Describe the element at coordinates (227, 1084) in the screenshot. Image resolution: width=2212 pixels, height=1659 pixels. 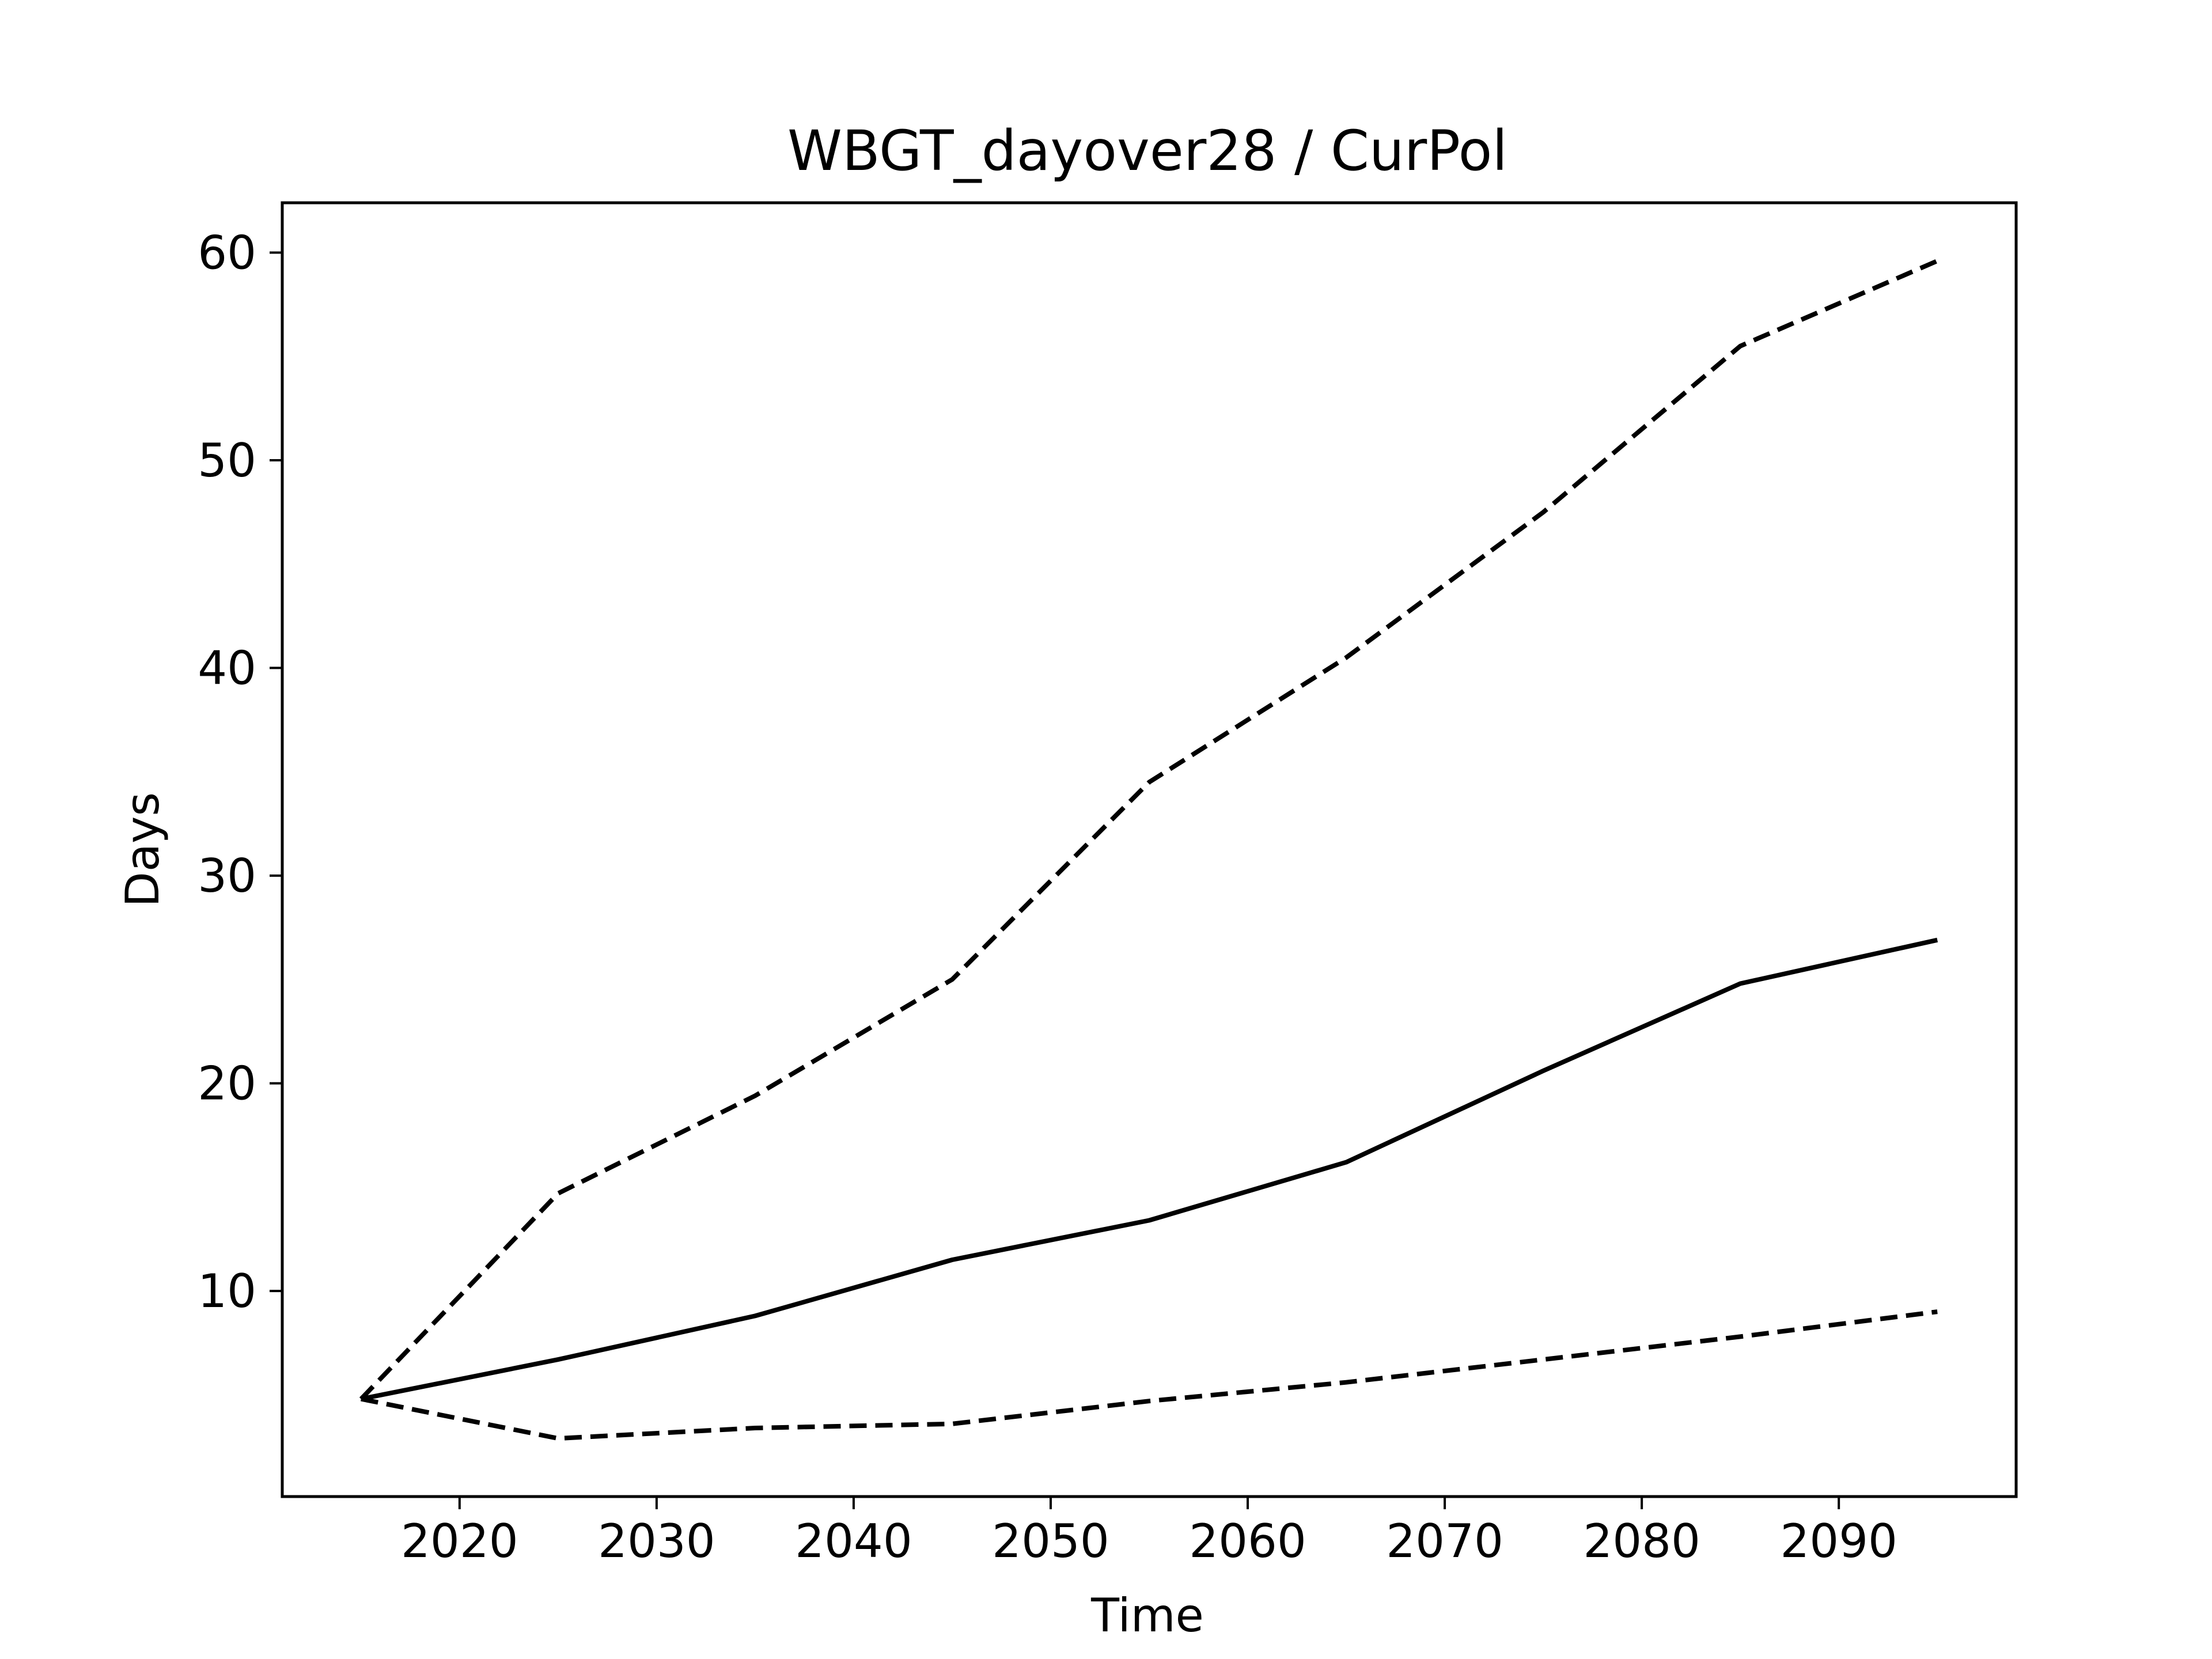
I see `y-tick-label: 20` at that location.